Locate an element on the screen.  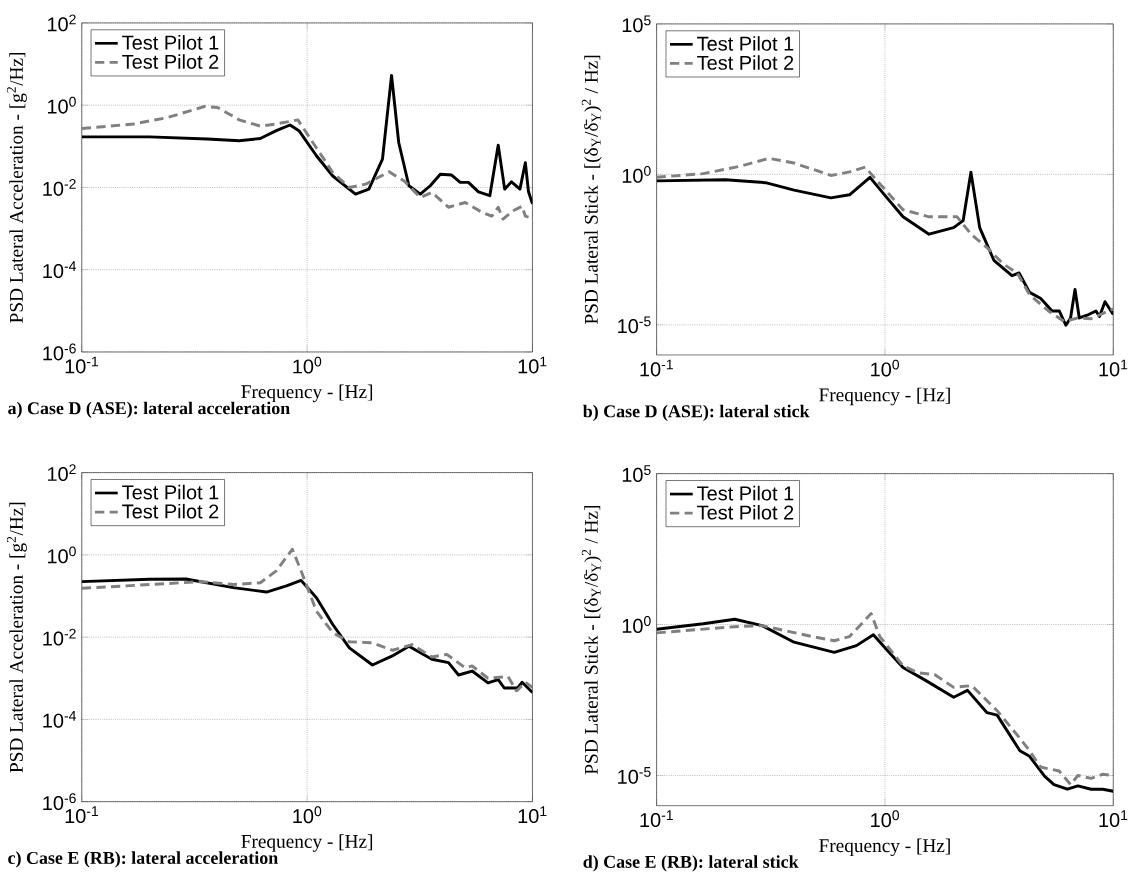
text: b) Case D (ASE): lateral stick is located at coordinates (696, 412).